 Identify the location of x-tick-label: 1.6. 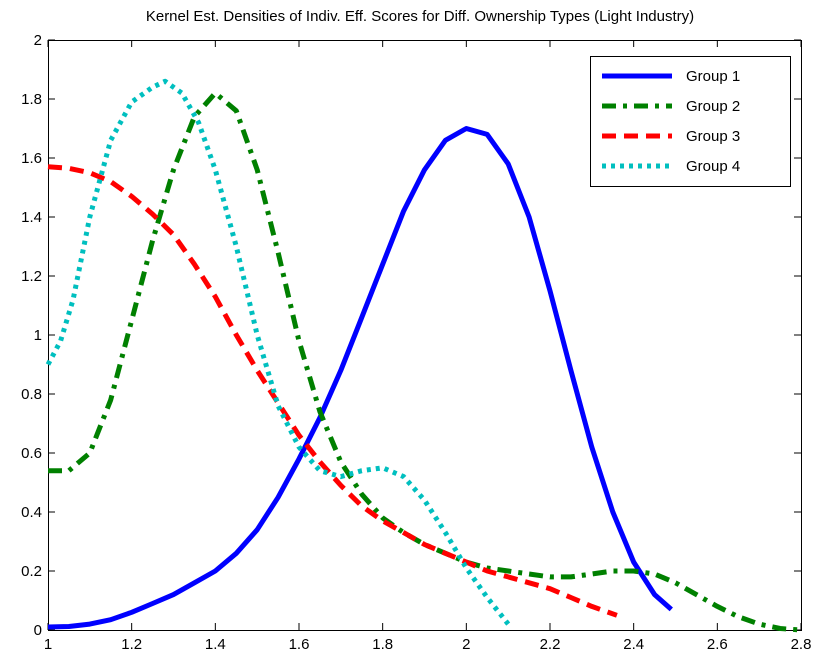
(299, 644).